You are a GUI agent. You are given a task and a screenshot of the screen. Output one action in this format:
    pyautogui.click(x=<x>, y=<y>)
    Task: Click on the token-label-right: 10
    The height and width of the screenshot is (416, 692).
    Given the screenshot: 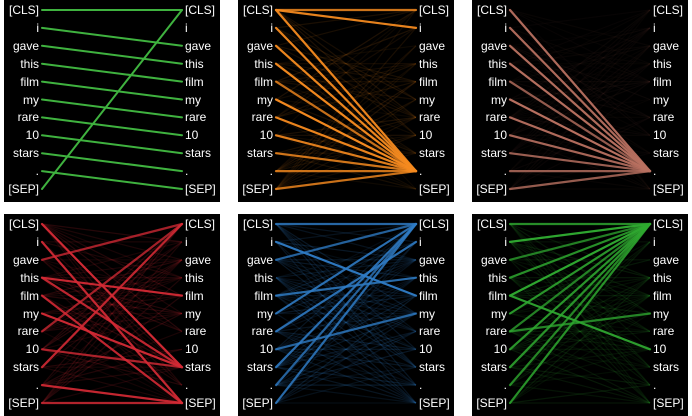 What is the action you would take?
    pyautogui.click(x=192, y=349)
    